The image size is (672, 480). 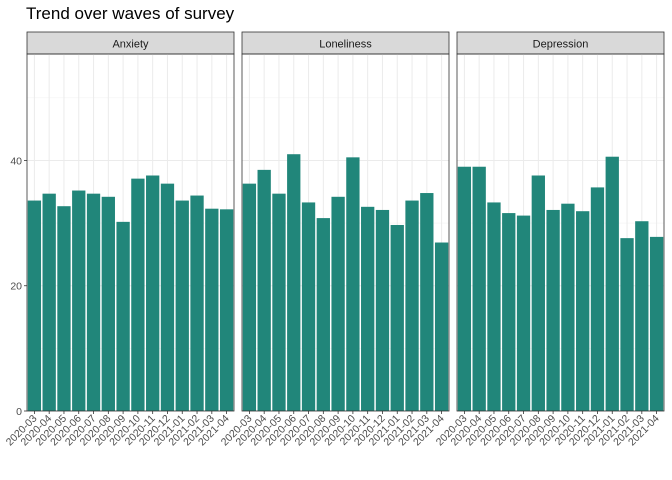 I want to click on y-tick-label: 40, so click(x=16, y=161).